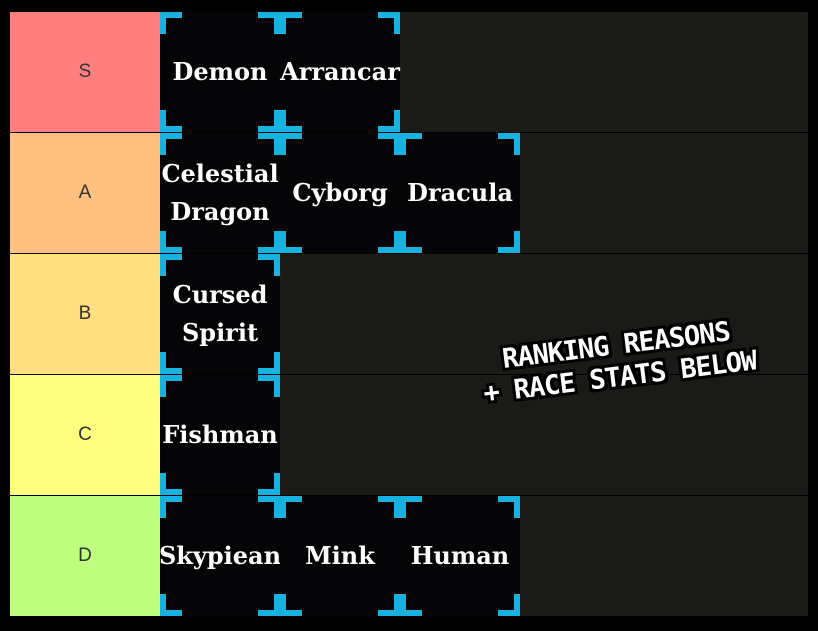 This screenshot has height=631, width=818. What do you see at coordinates (85, 72) in the screenshot?
I see `tier-label: S` at bounding box center [85, 72].